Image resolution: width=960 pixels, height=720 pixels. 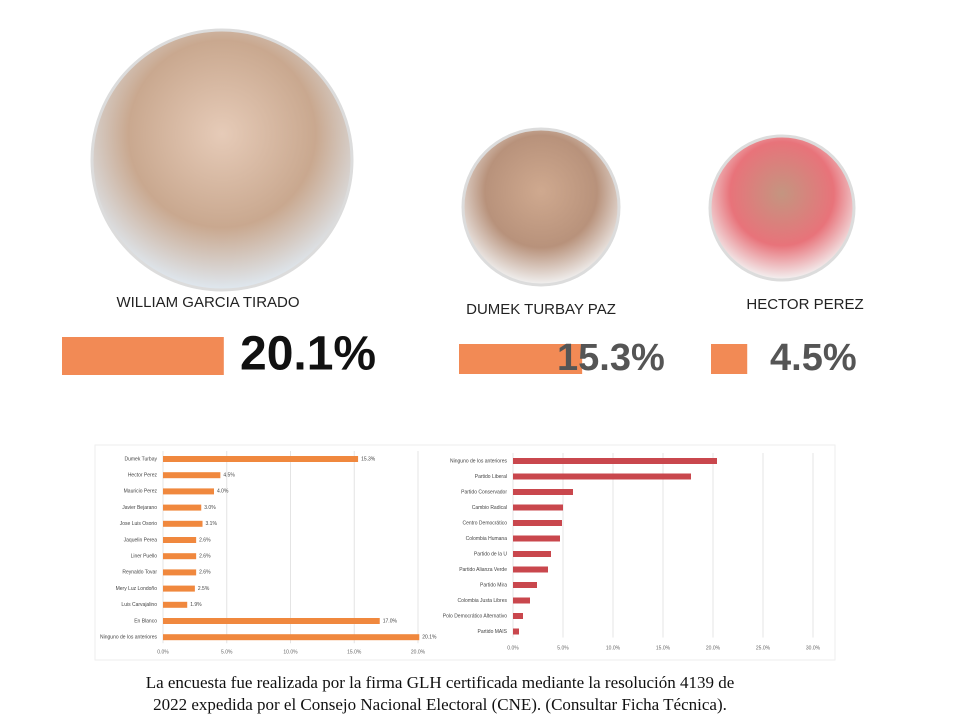 What do you see at coordinates (493, 632) in the screenshot?
I see `y-tick-label: Partido MAIS` at bounding box center [493, 632].